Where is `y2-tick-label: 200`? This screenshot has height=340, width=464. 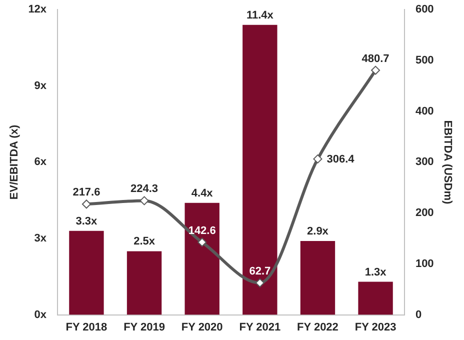 y2-tick-label: 200 is located at coordinates (424, 213).